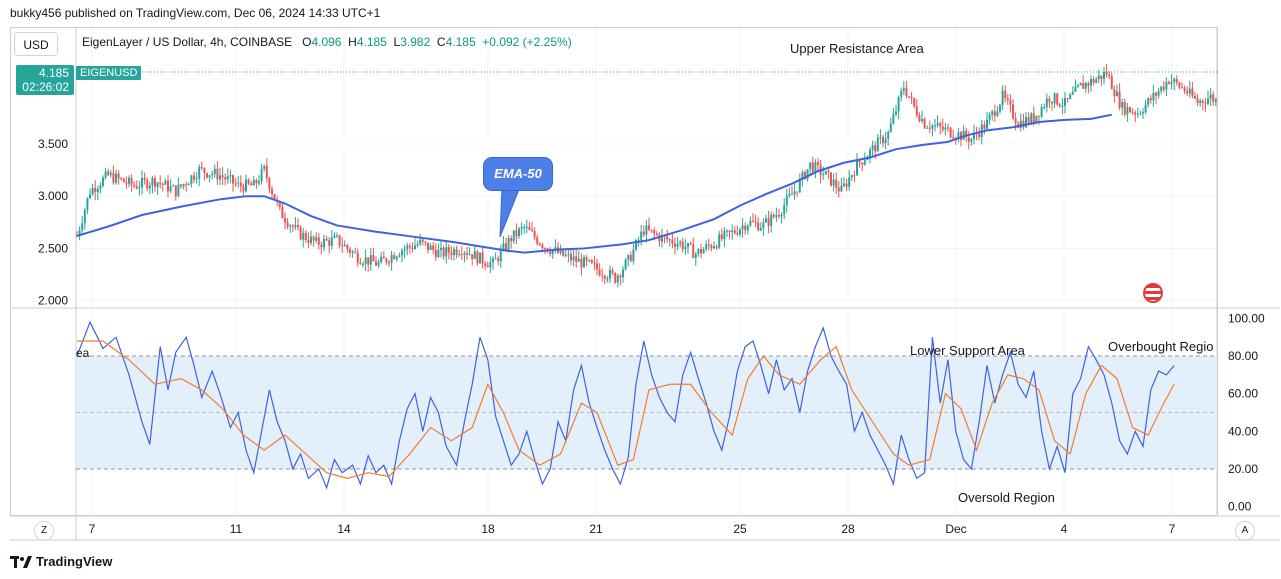  What do you see at coordinates (518, 174) in the screenshot?
I see `ema-callout: EMA-50` at bounding box center [518, 174].